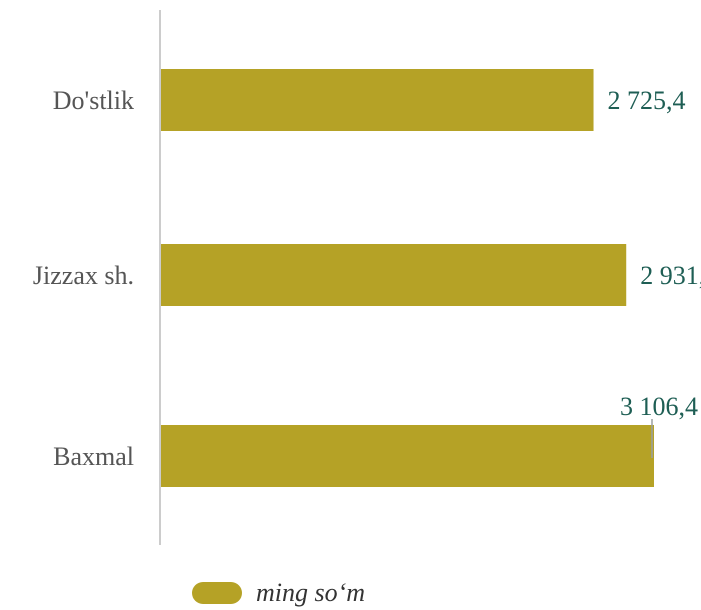  What do you see at coordinates (93, 100) in the screenshot?
I see `category-label: Do'stlik` at bounding box center [93, 100].